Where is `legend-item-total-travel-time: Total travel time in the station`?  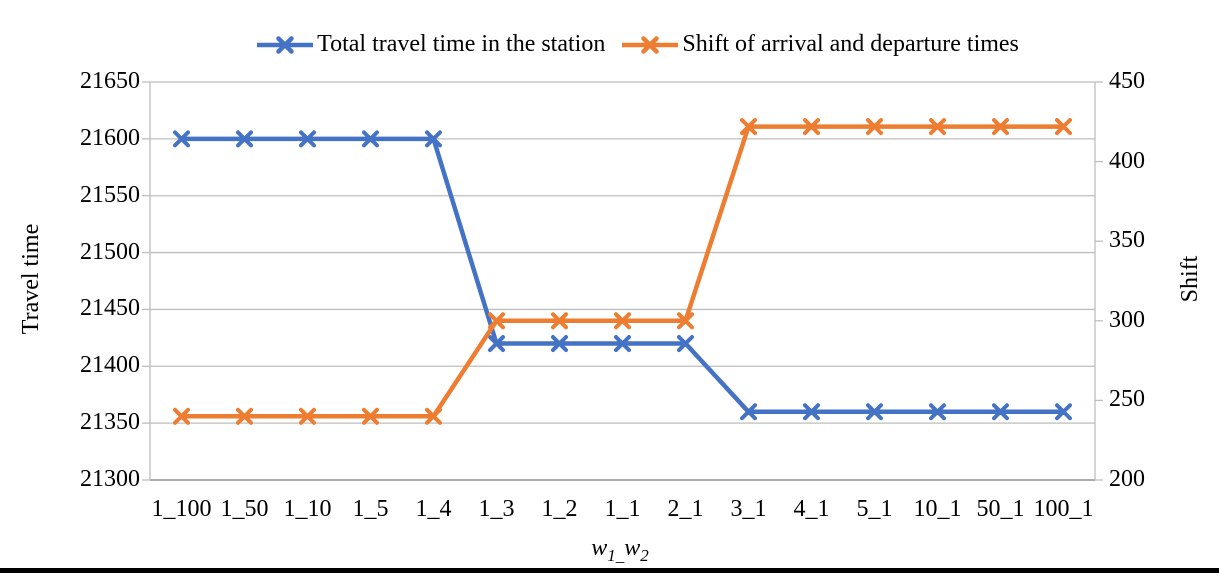 legend-item-total-travel-time: Total travel time in the station is located at coordinates (430, 45).